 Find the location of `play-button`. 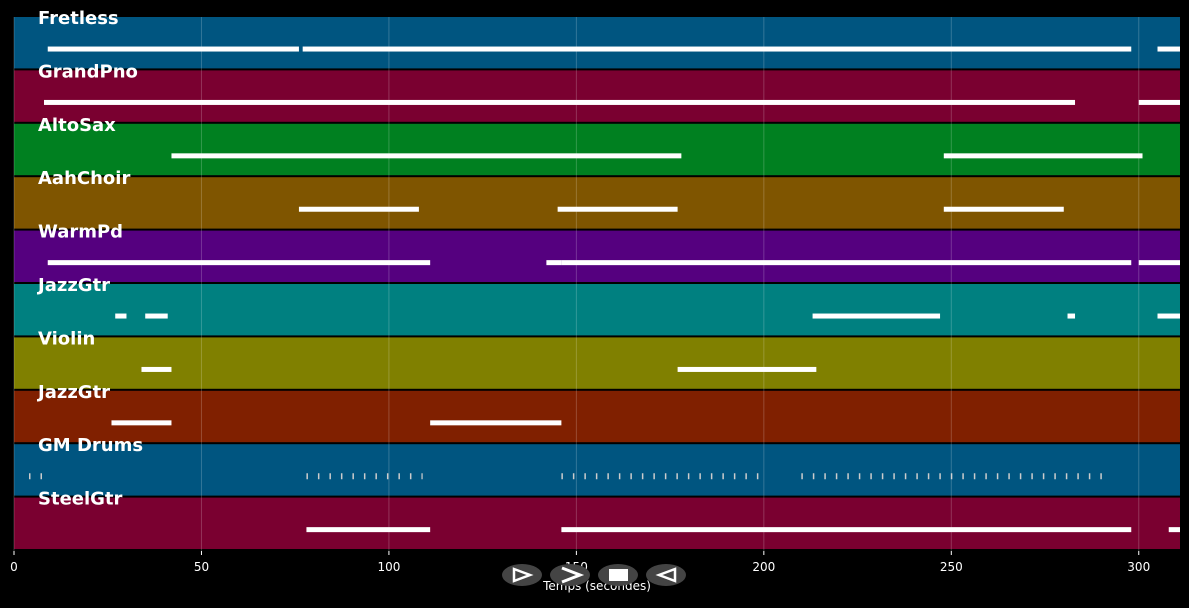

play-button is located at coordinates (522, 575).